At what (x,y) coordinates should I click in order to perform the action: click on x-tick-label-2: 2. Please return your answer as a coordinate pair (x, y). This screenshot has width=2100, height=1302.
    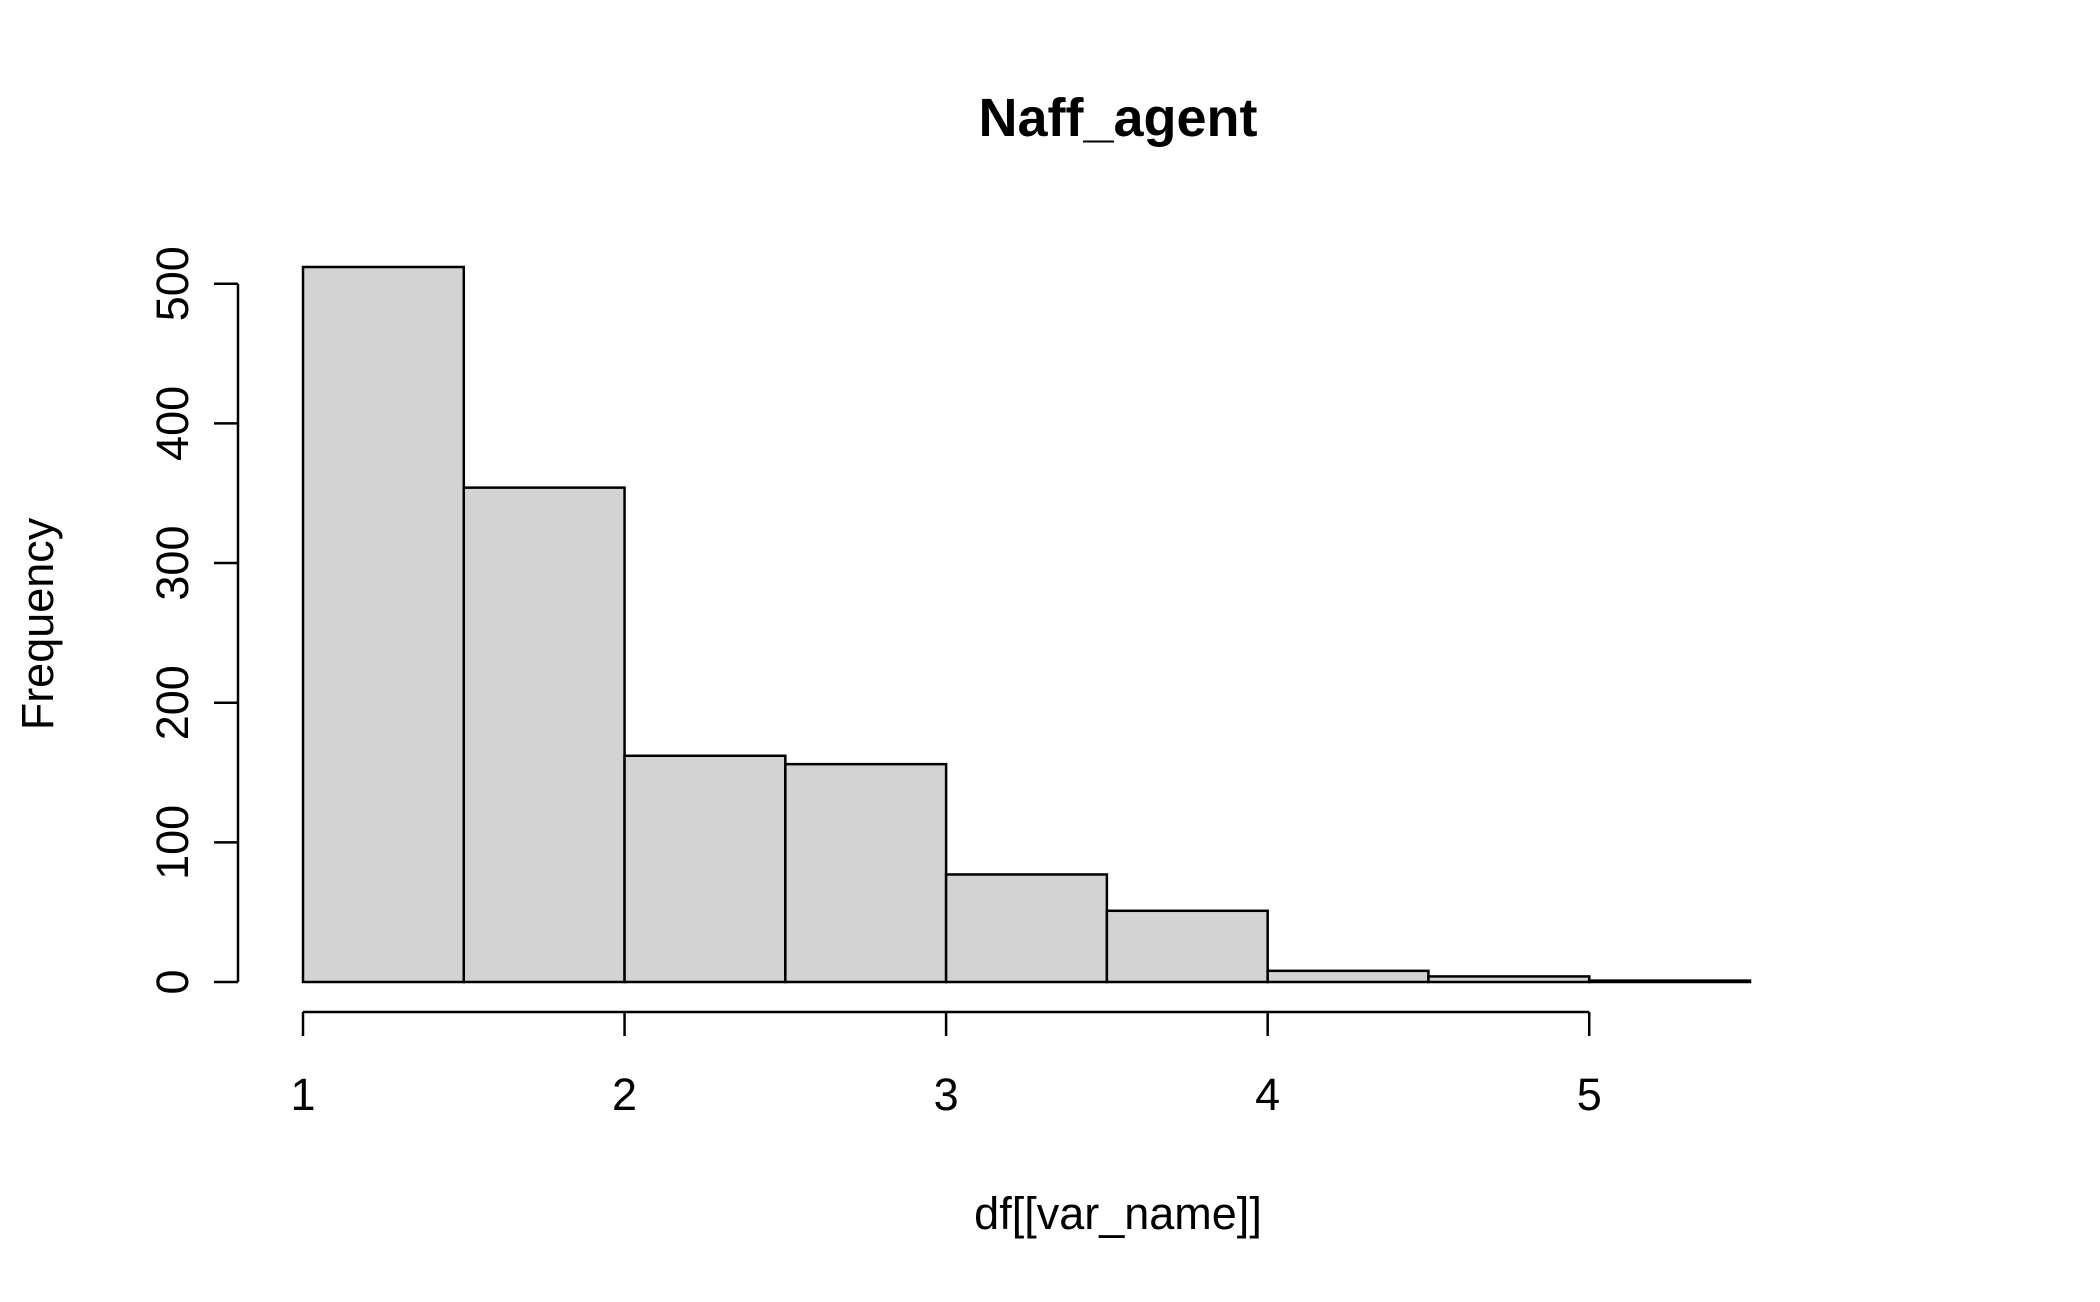
    Looking at the image, I should click on (624, 1094).